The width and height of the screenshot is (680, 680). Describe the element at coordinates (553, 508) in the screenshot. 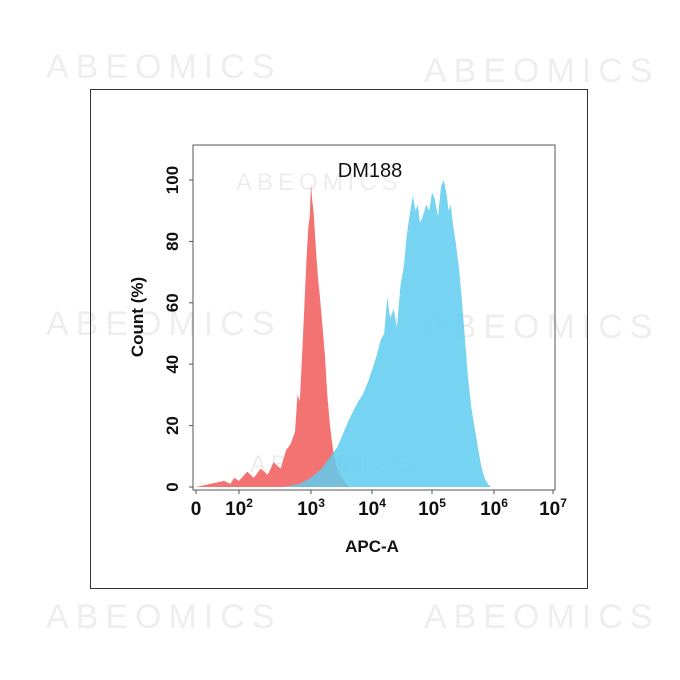

I see `x-tick-label: 10⁷` at that location.